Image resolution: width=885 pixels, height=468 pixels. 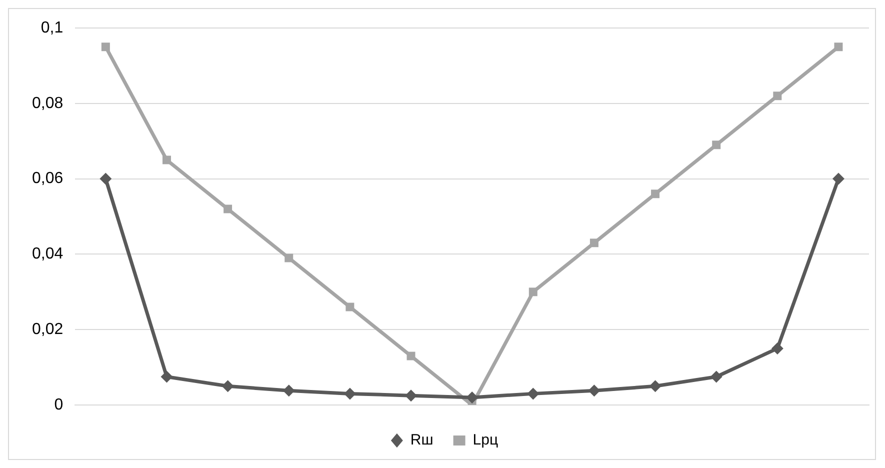 What do you see at coordinates (485, 440) in the screenshot?
I see `legend-label: Lpц` at bounding box center [485, 440].